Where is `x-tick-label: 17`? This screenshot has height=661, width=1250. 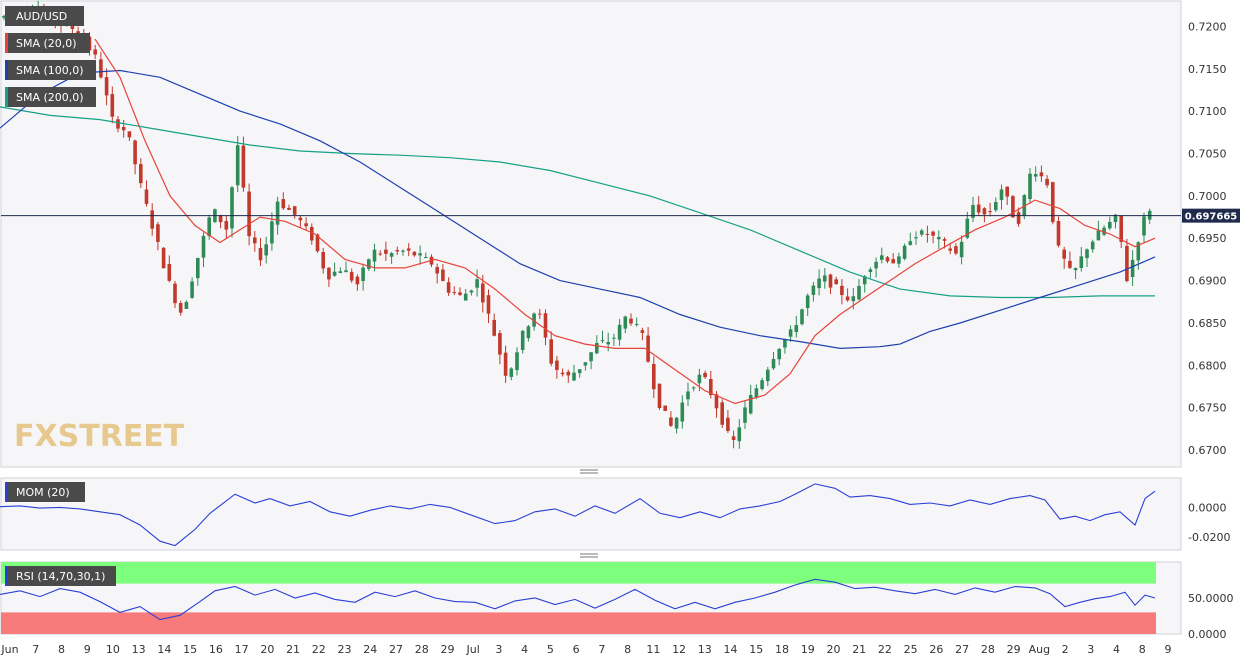 x-tick-label: 17 is located at coordinates (242, 649).